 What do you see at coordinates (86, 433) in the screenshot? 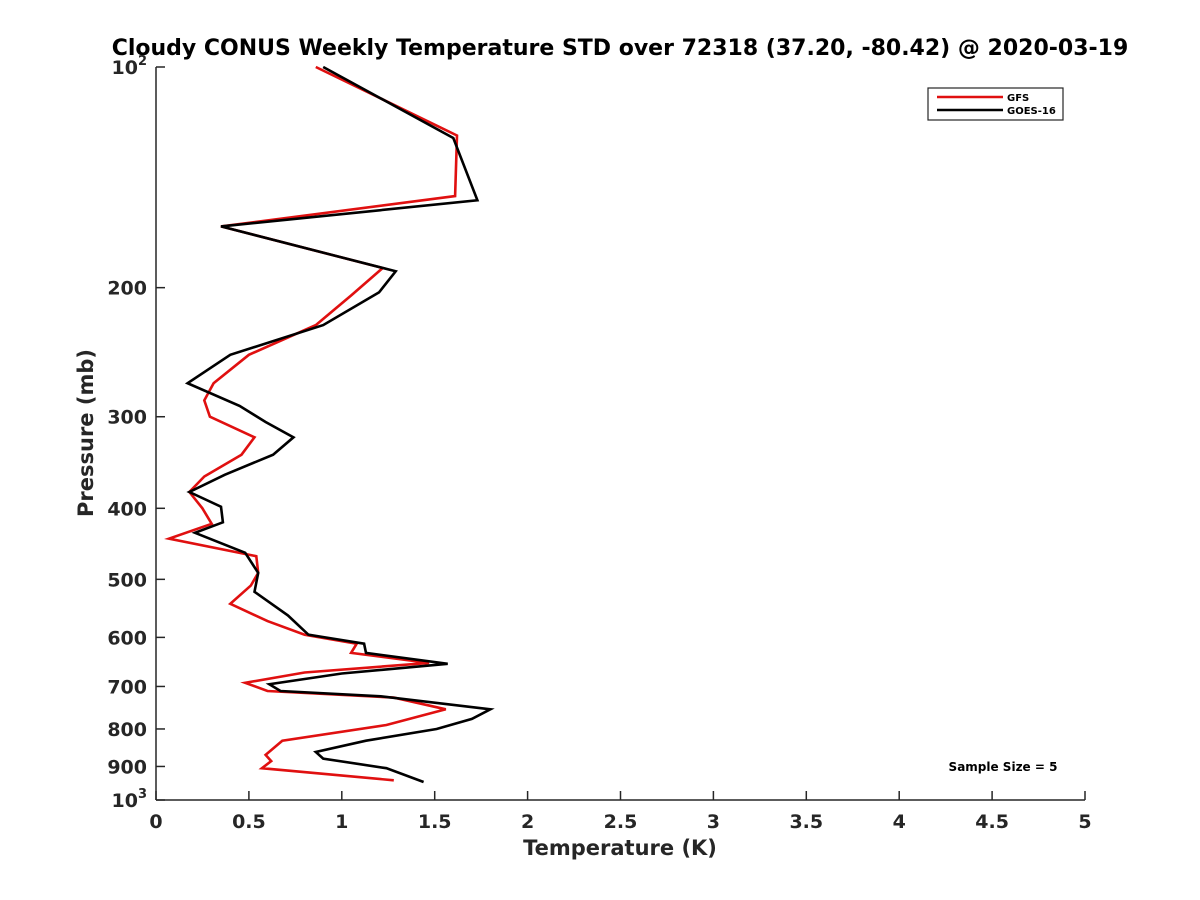
I see `y-axis-label: Pressure (mb)` at bounding box center [86, 433].